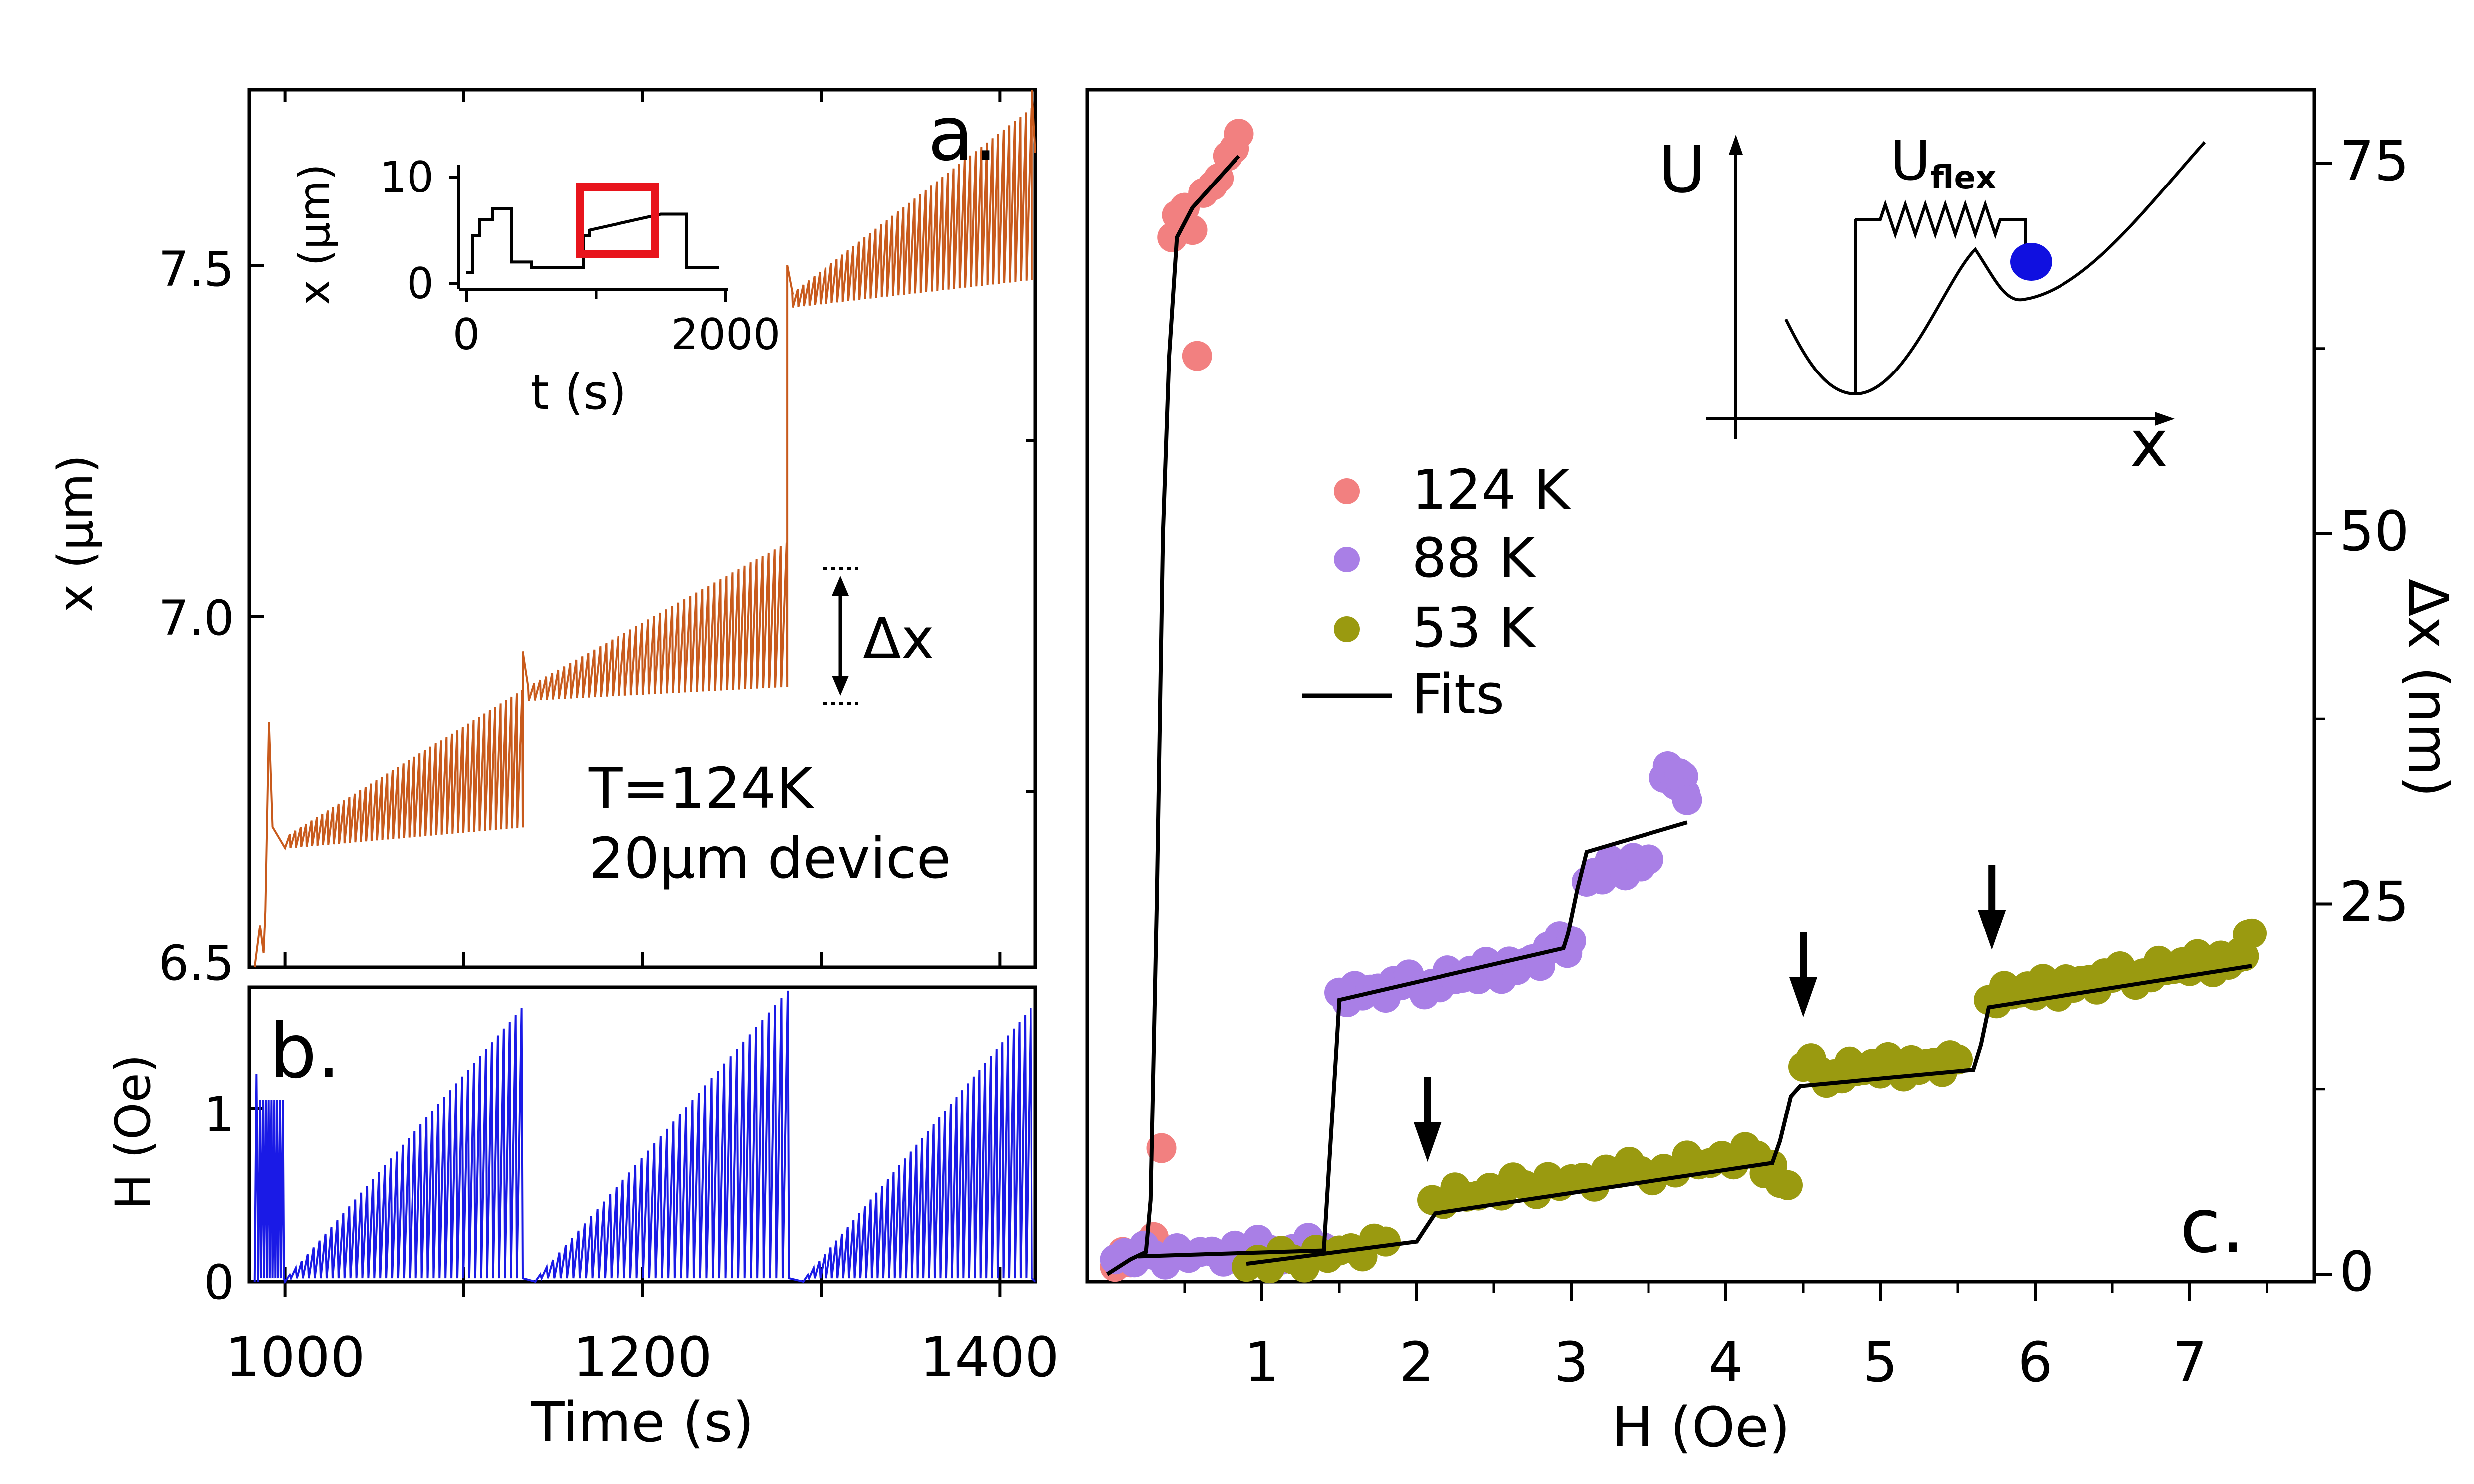  I want to click on panel-c-ytick-0: 0, so click(2356, 1271).